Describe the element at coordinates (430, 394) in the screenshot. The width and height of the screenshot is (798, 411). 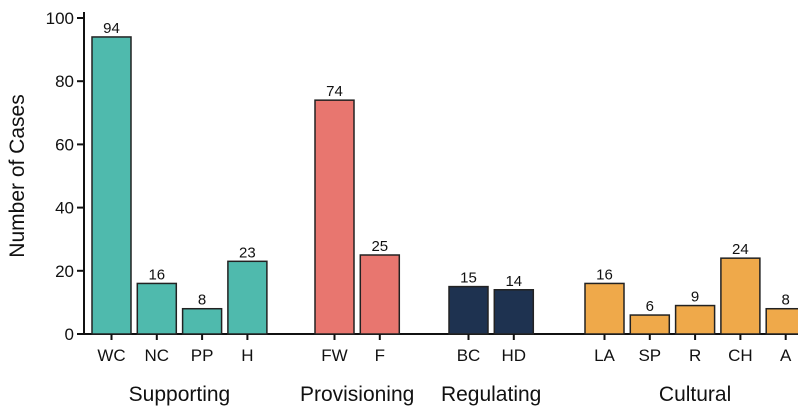
I see `group-labels: Supporting Provisioning Regulating Cultural` at that location.